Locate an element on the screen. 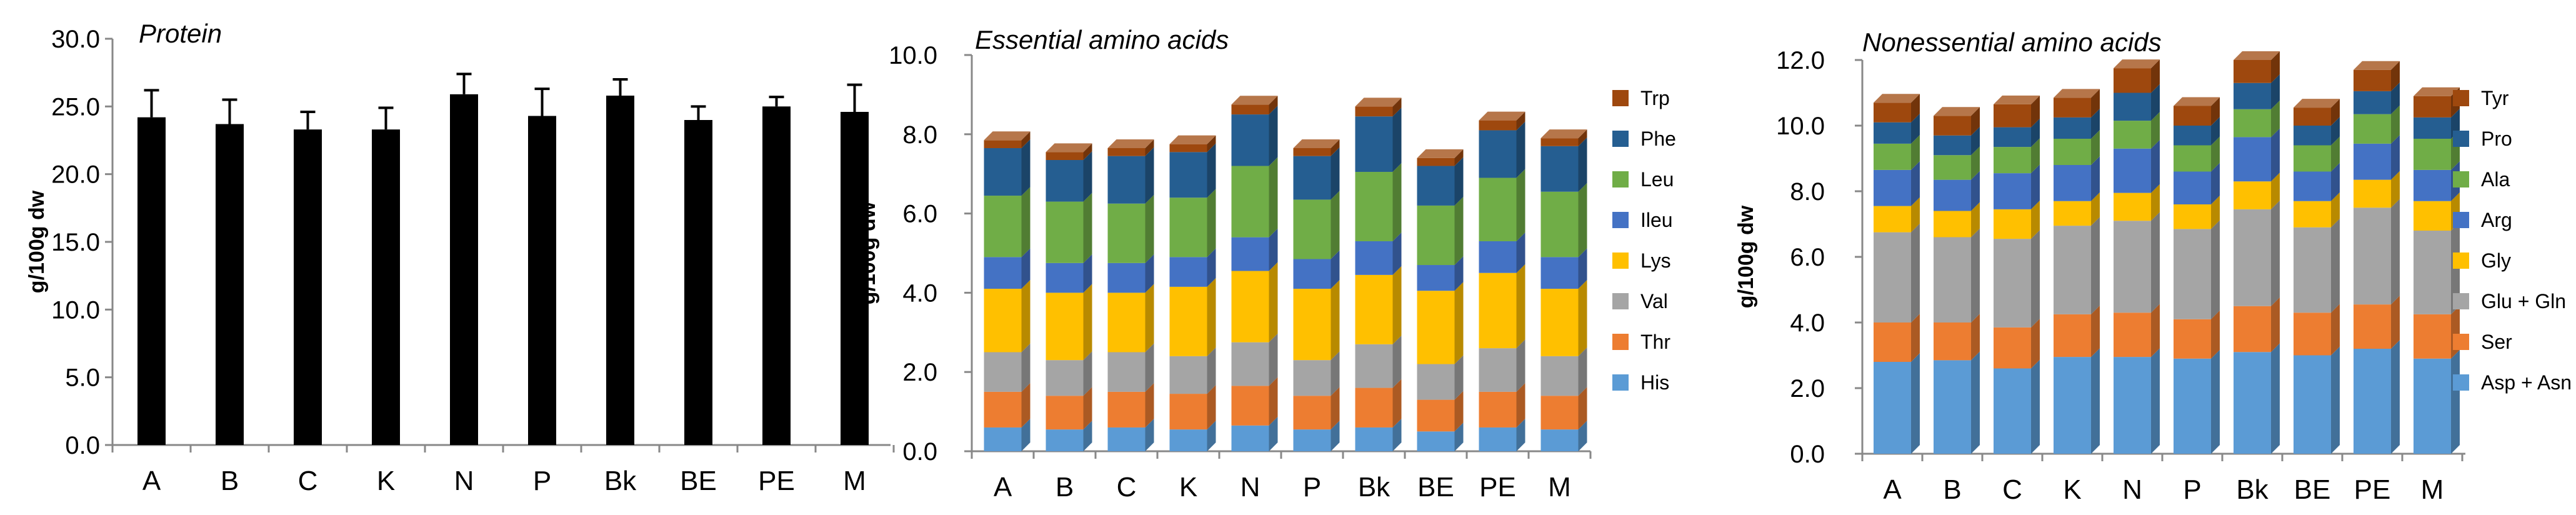 Image resolution: width=2576 pixels, height=515 pixels. x-tick-label: B is located at coordinates (1952, 489).